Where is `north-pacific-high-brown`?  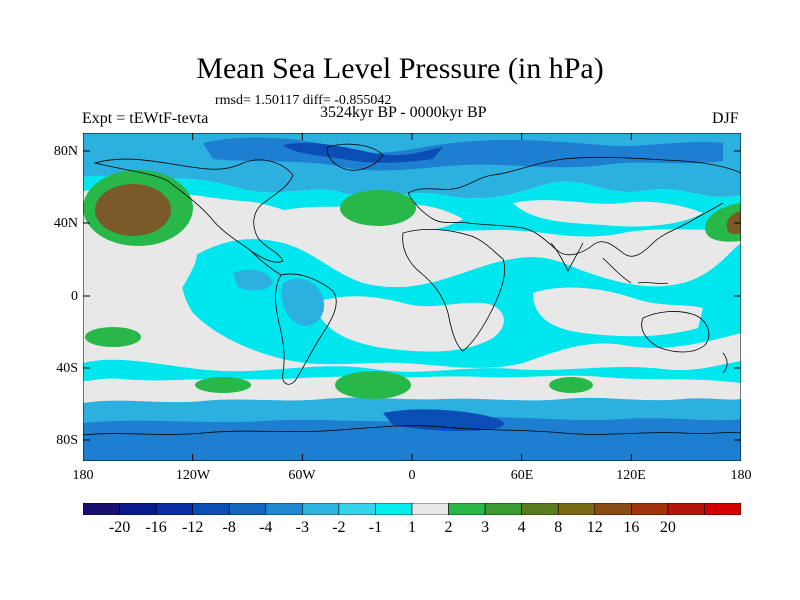 north-pacific-high-brown is located at coordinates (133, 210).